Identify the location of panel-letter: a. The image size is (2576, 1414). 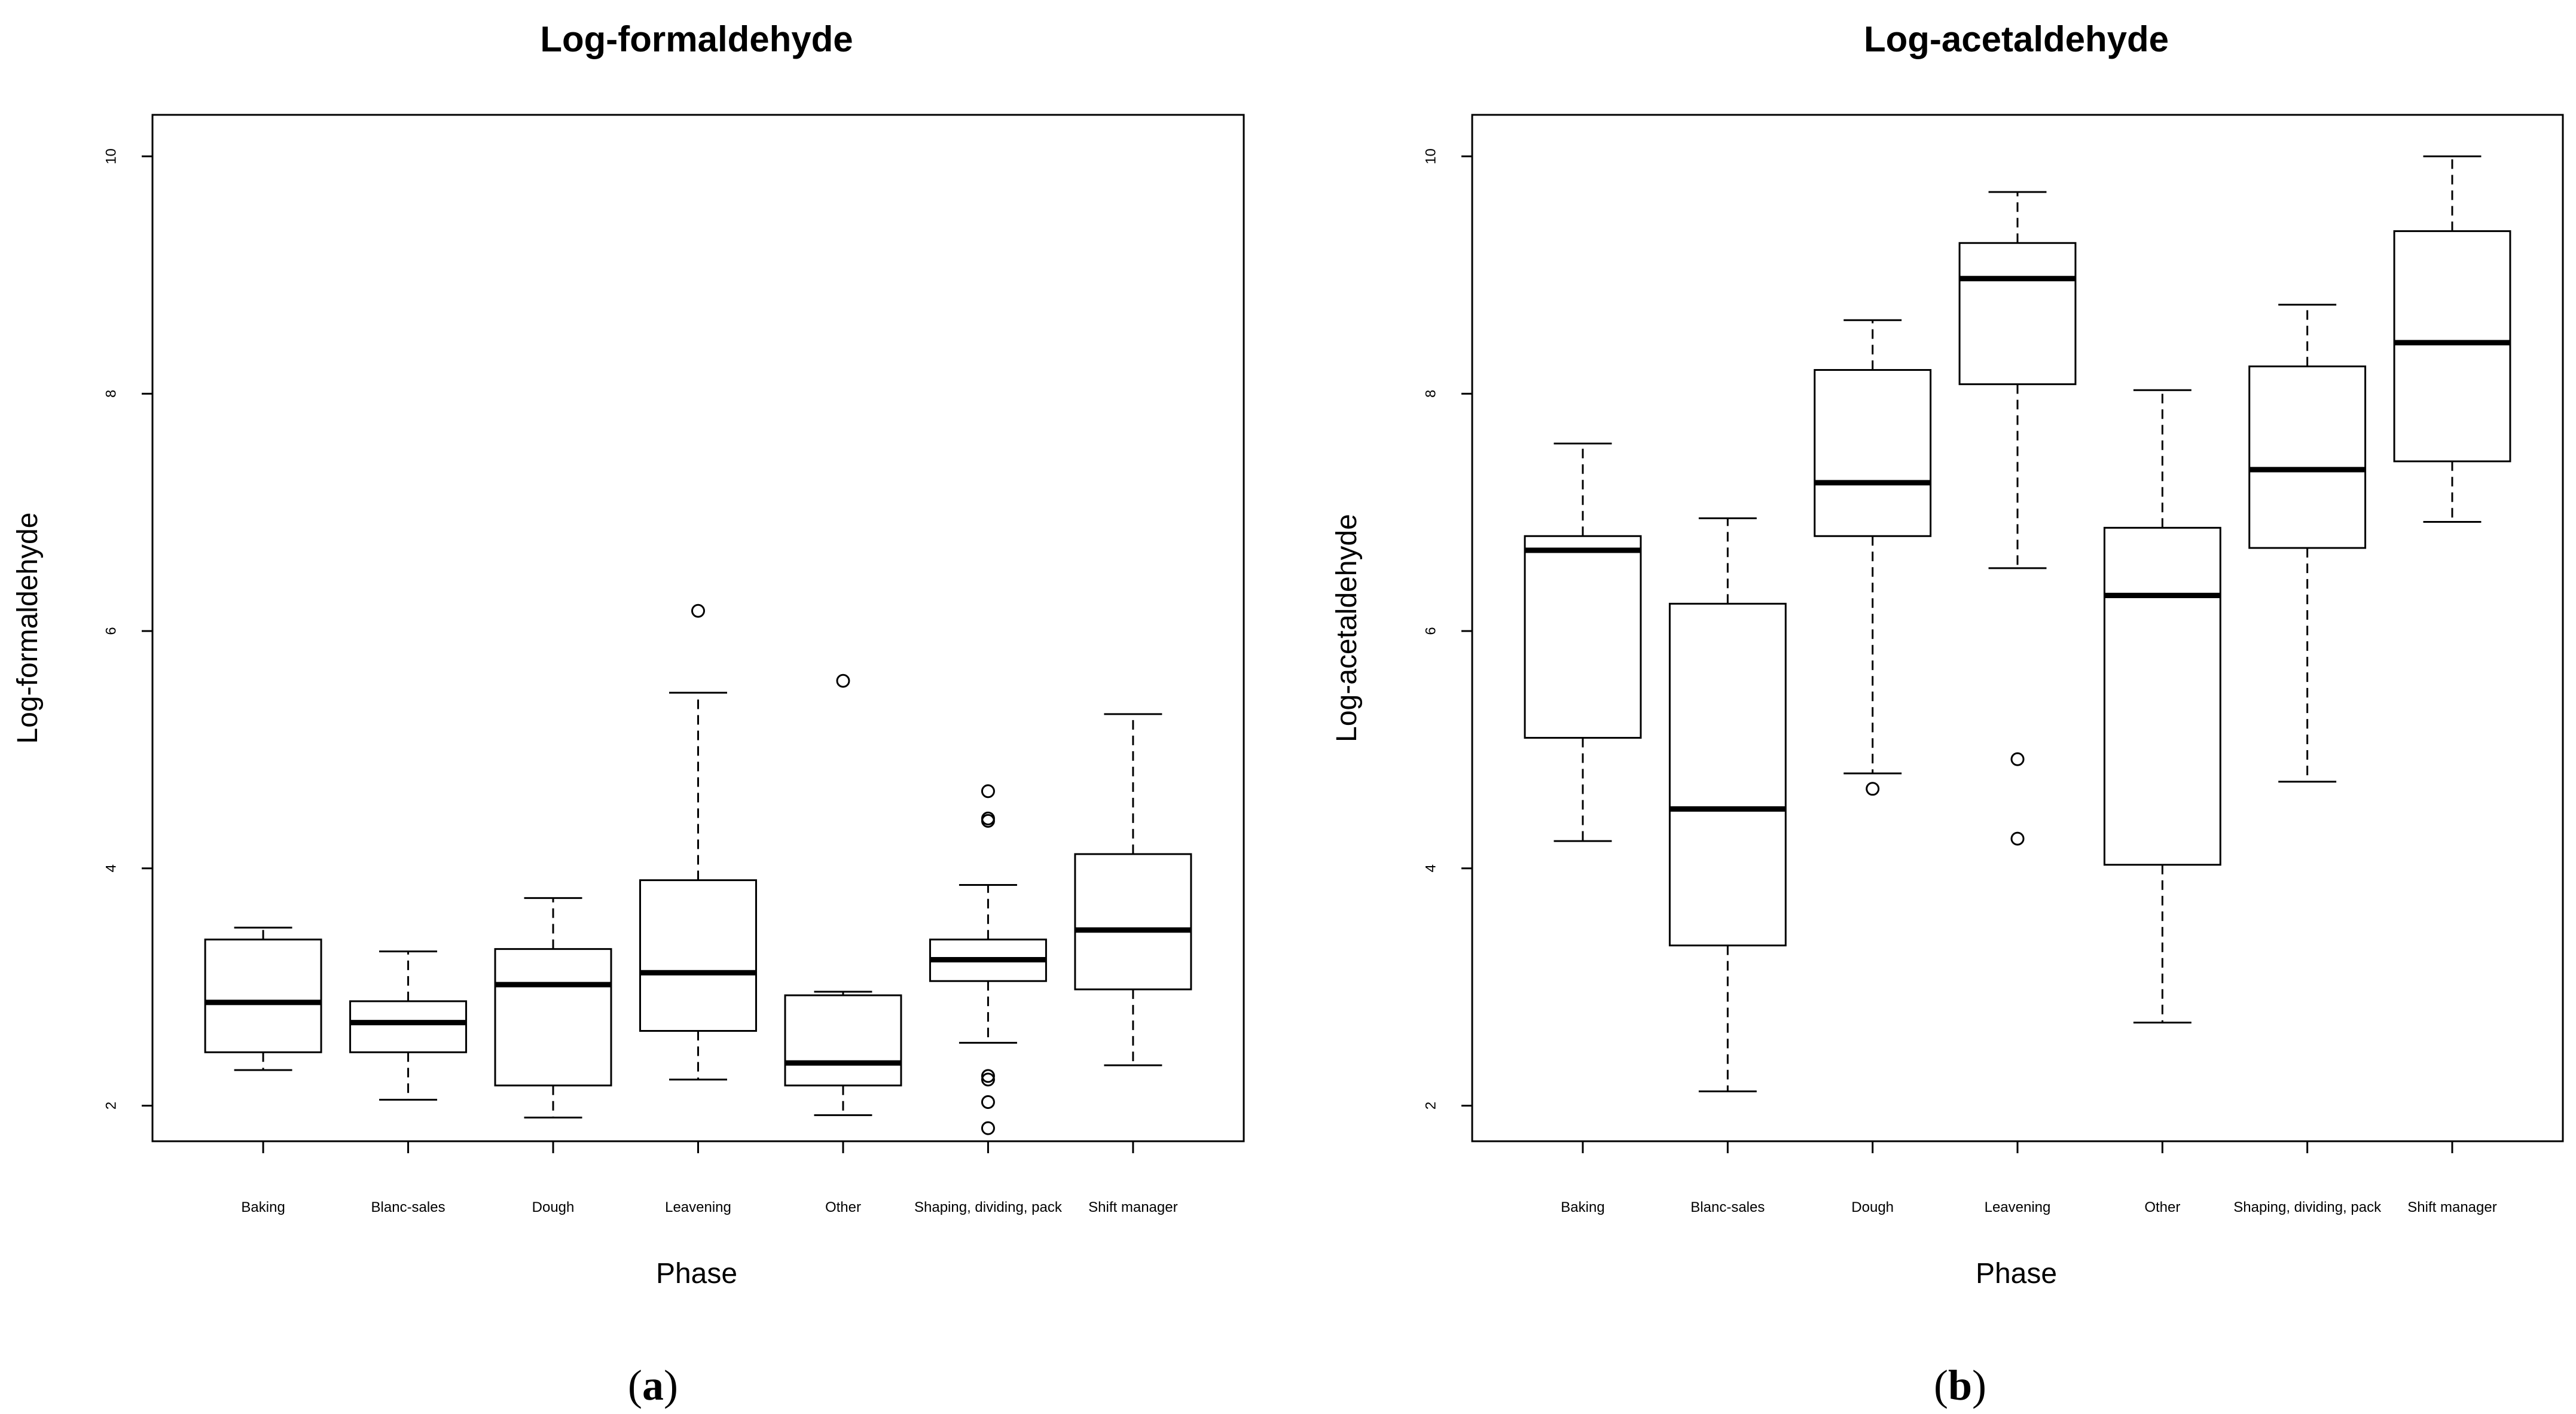
(653, 1385).